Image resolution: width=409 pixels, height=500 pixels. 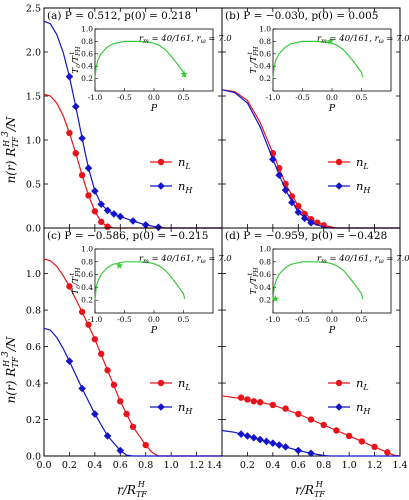 I want to click on inset-x-tick-label: -0.5, so click(x=124, y=319).